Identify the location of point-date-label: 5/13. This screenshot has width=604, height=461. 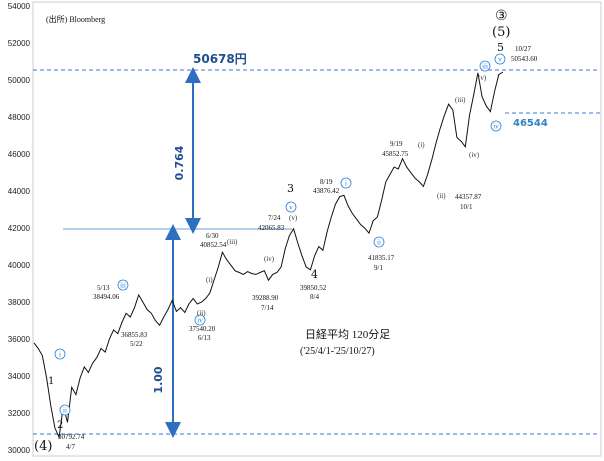
(103, 288).